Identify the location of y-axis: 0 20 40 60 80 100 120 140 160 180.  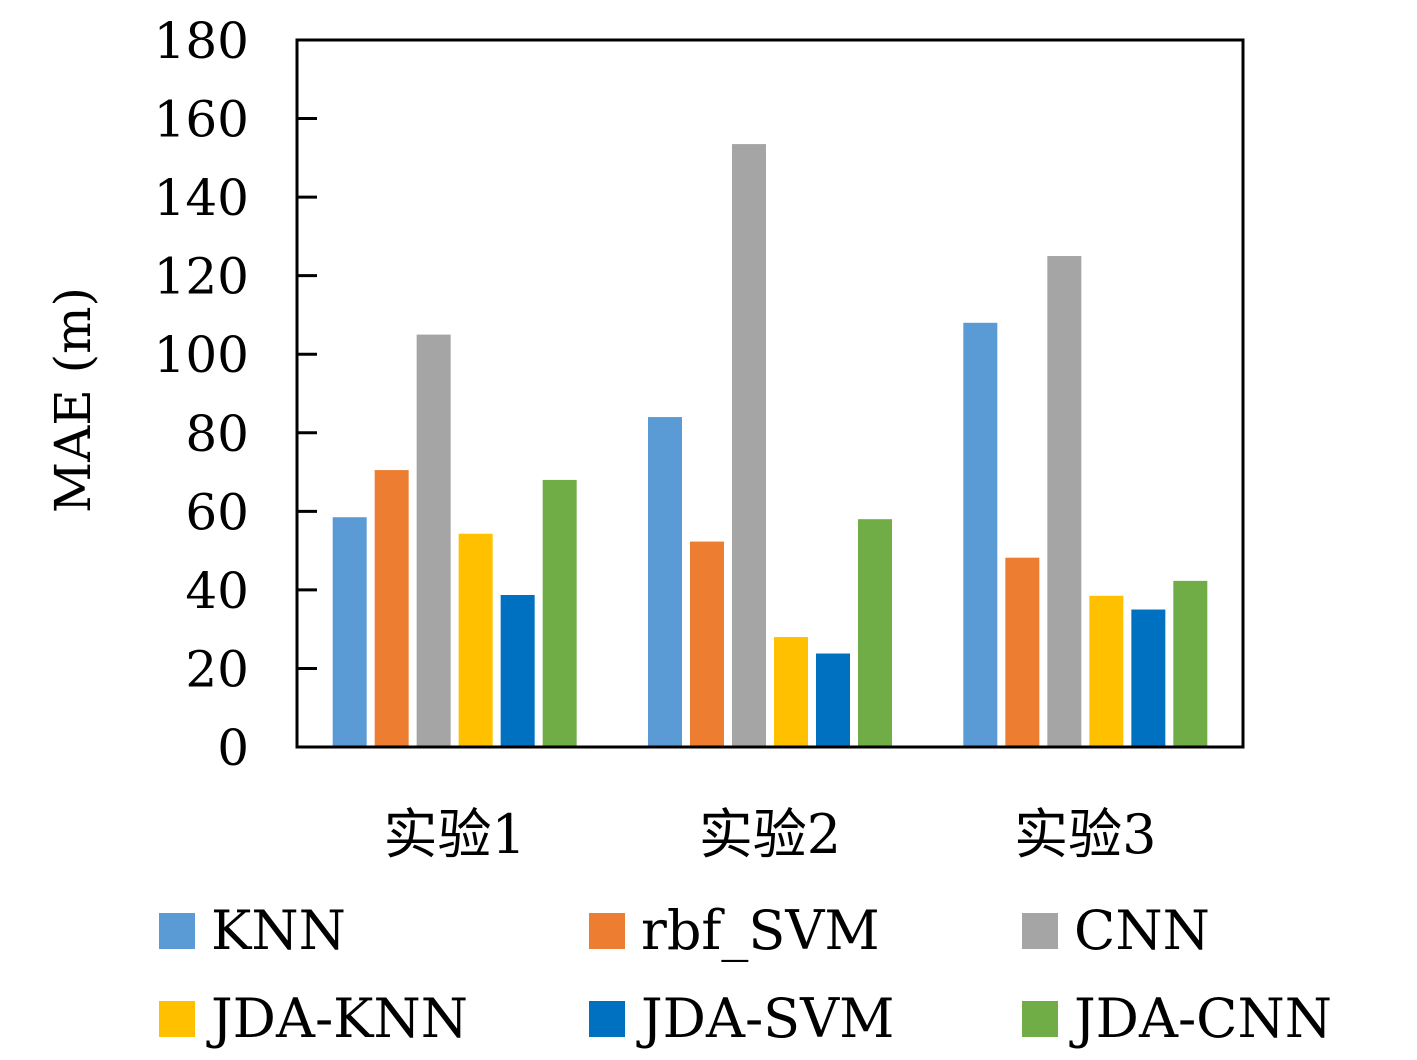
(235, 394).